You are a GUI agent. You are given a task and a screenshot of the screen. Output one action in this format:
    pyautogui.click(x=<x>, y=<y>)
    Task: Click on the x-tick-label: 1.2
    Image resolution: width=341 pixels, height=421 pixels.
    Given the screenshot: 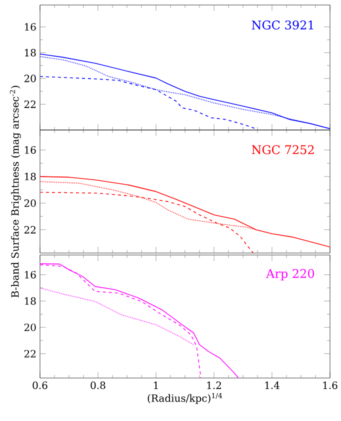 What is the action you would take?
    pyautogui.click(x=214, y=386)
    